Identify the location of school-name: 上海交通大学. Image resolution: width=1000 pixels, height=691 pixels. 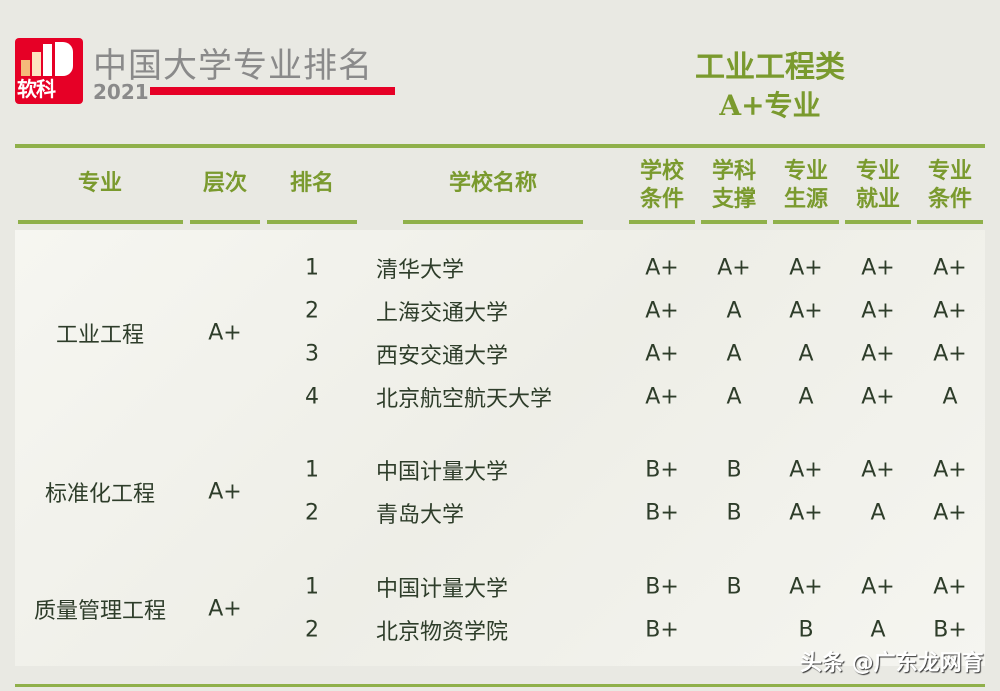
(442, 313).